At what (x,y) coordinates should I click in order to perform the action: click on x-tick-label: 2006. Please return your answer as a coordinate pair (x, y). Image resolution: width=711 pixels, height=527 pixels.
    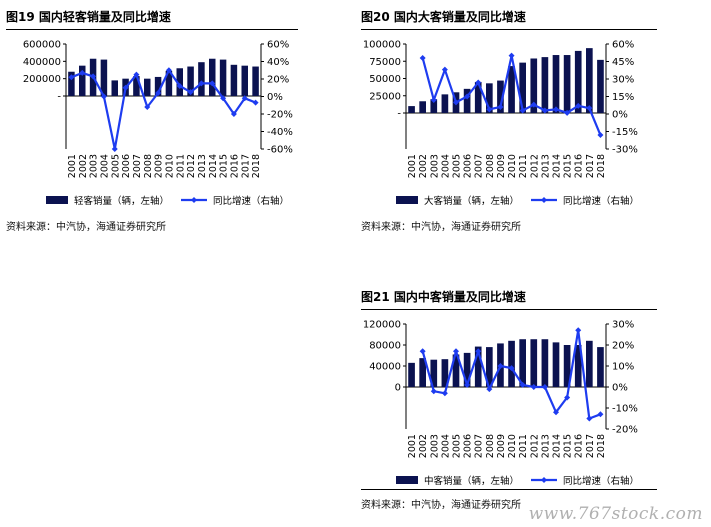
    Looking at the image, I should click on (126, 166).